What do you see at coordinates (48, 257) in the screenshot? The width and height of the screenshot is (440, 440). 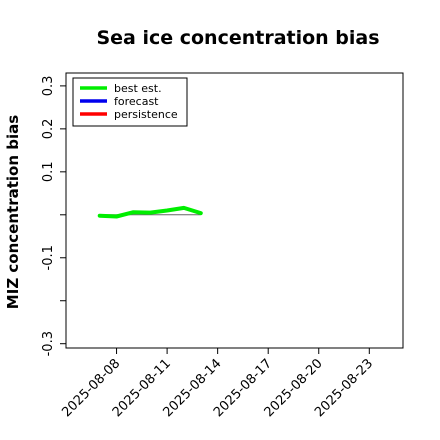 I see `y-tick-label: -0.1` at bounding box center [48, 257].